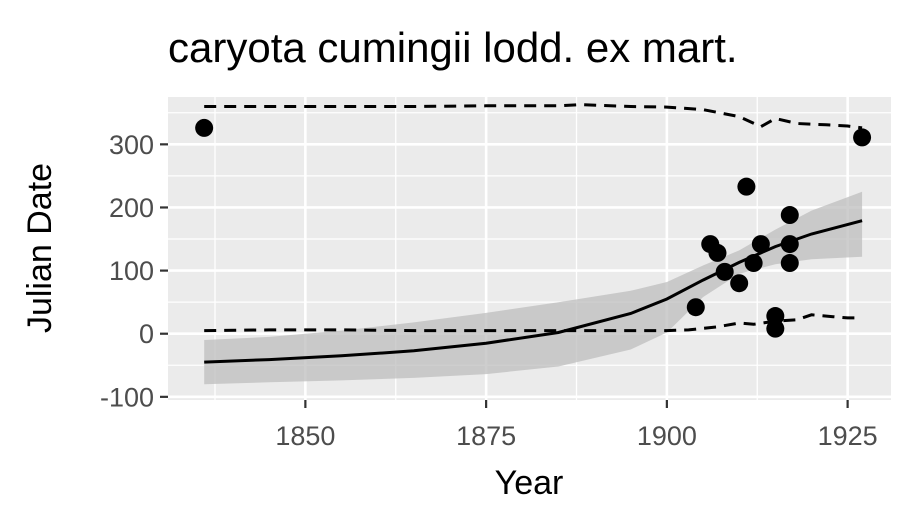 Image resolution: width=913 pixels, height=527 pixels. I want to click on chart-title: caryota cumingii lodd. ex mart., so click(453, 47).